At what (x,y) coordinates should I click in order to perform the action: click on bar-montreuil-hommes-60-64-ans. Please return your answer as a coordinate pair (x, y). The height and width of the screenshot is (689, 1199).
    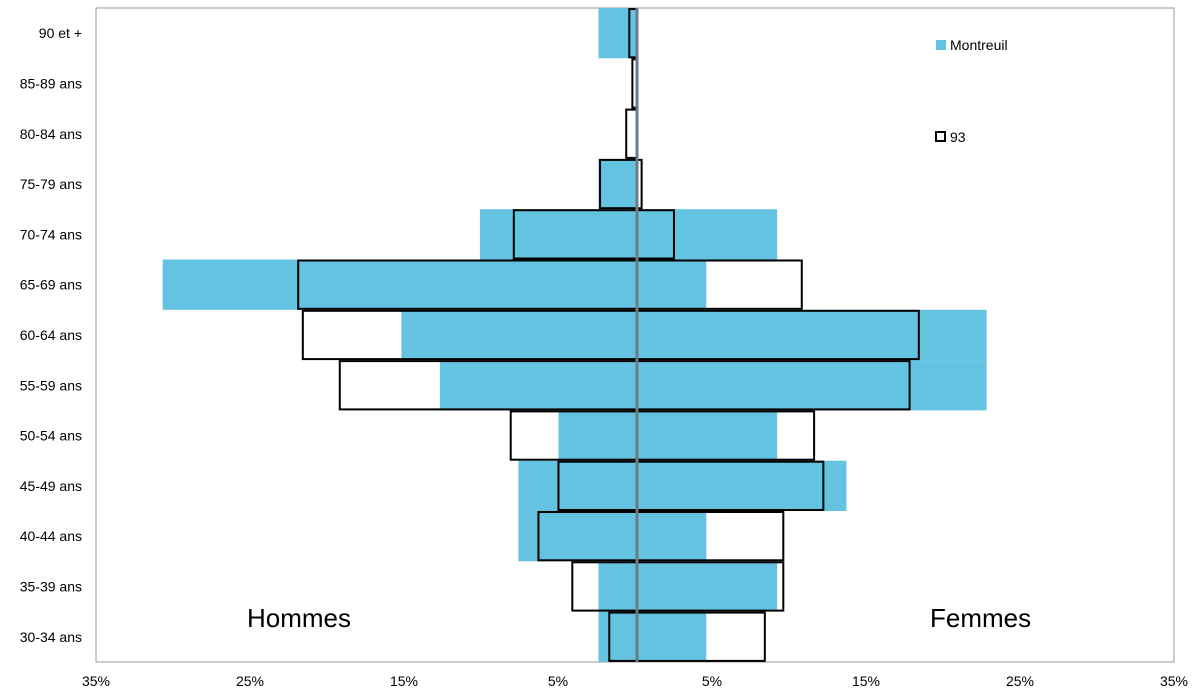
    Looking at the image, I should click on (519, 335).